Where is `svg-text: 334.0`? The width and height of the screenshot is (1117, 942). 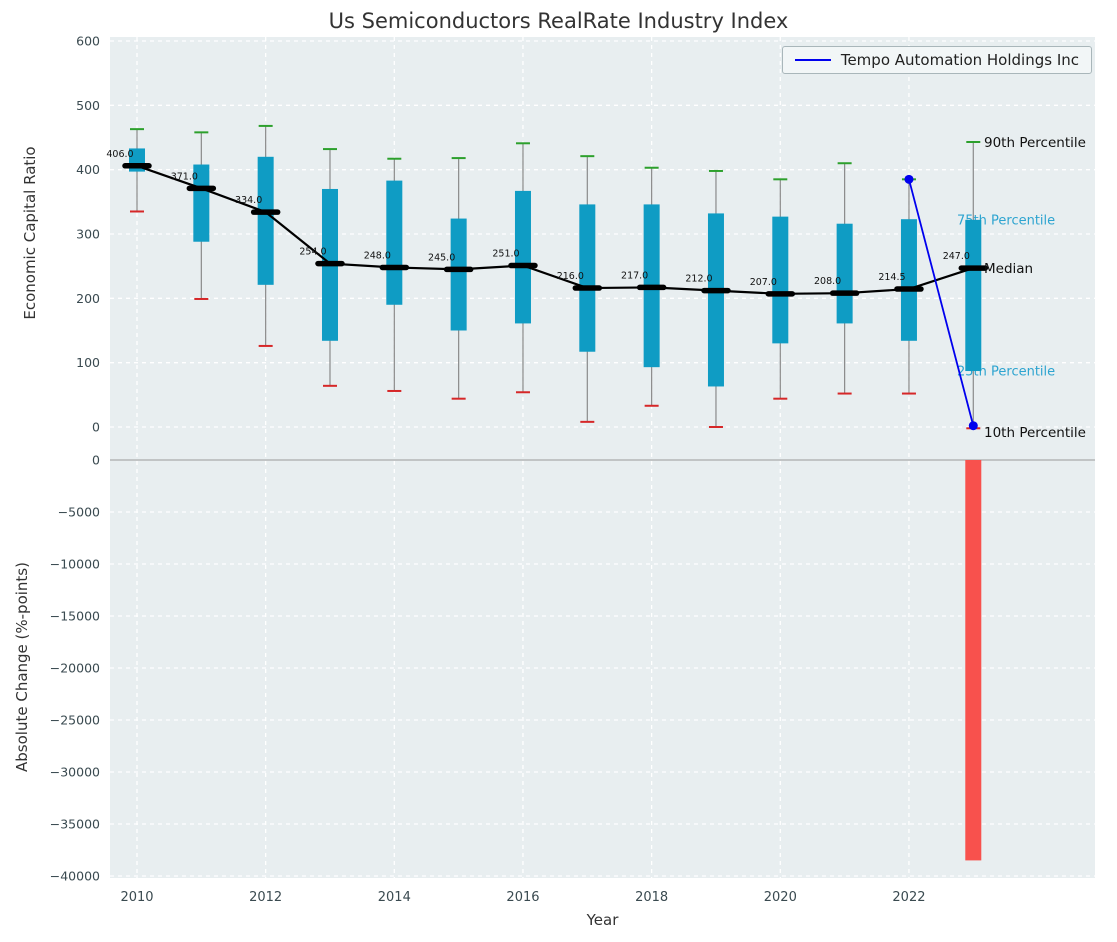 svg-text: 334.0 is located at coordinates (248, 200).